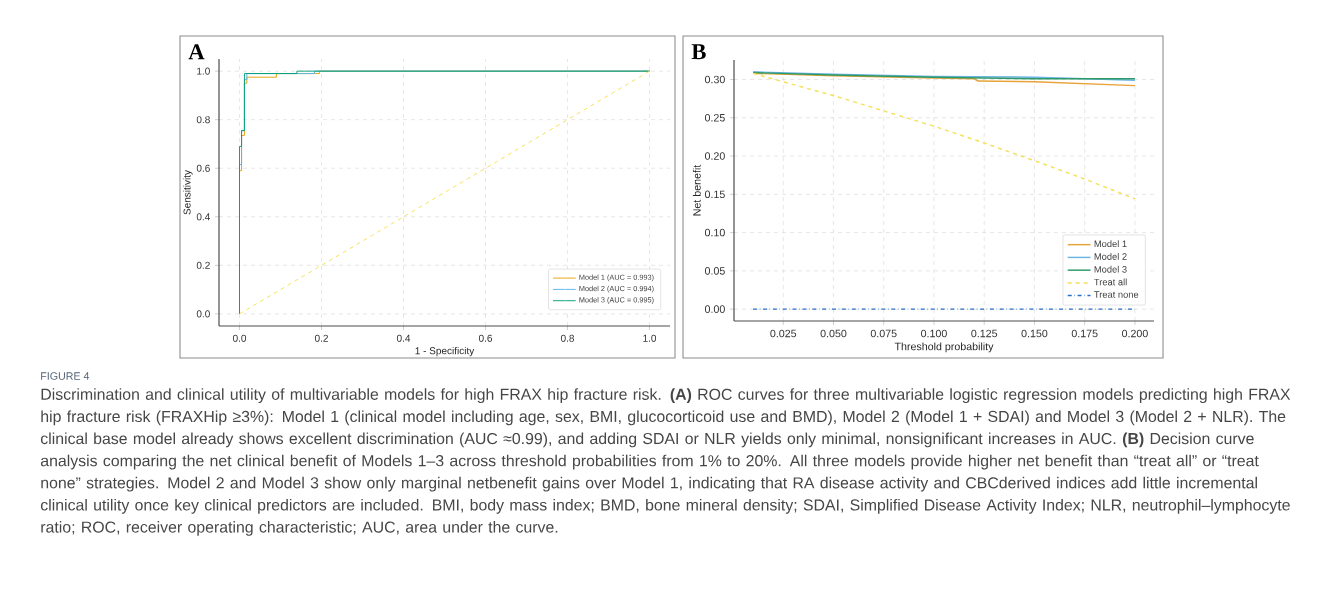 The height and width of the screenshot is (596, 1333). Describe the element at coordinates (203, 217) in the screenshot. I see `y-tick-label: 0.4` at that location.